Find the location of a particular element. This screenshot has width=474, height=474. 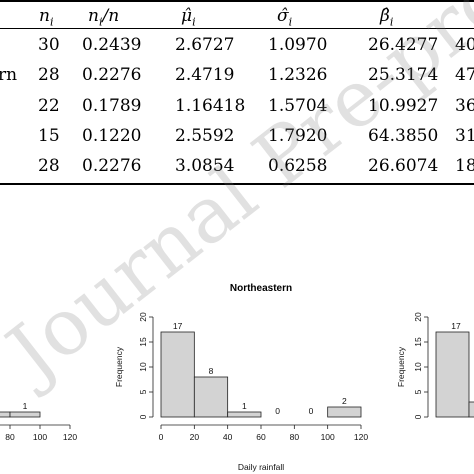

x-tick-label: 20 is located at coordinates (195, 437).